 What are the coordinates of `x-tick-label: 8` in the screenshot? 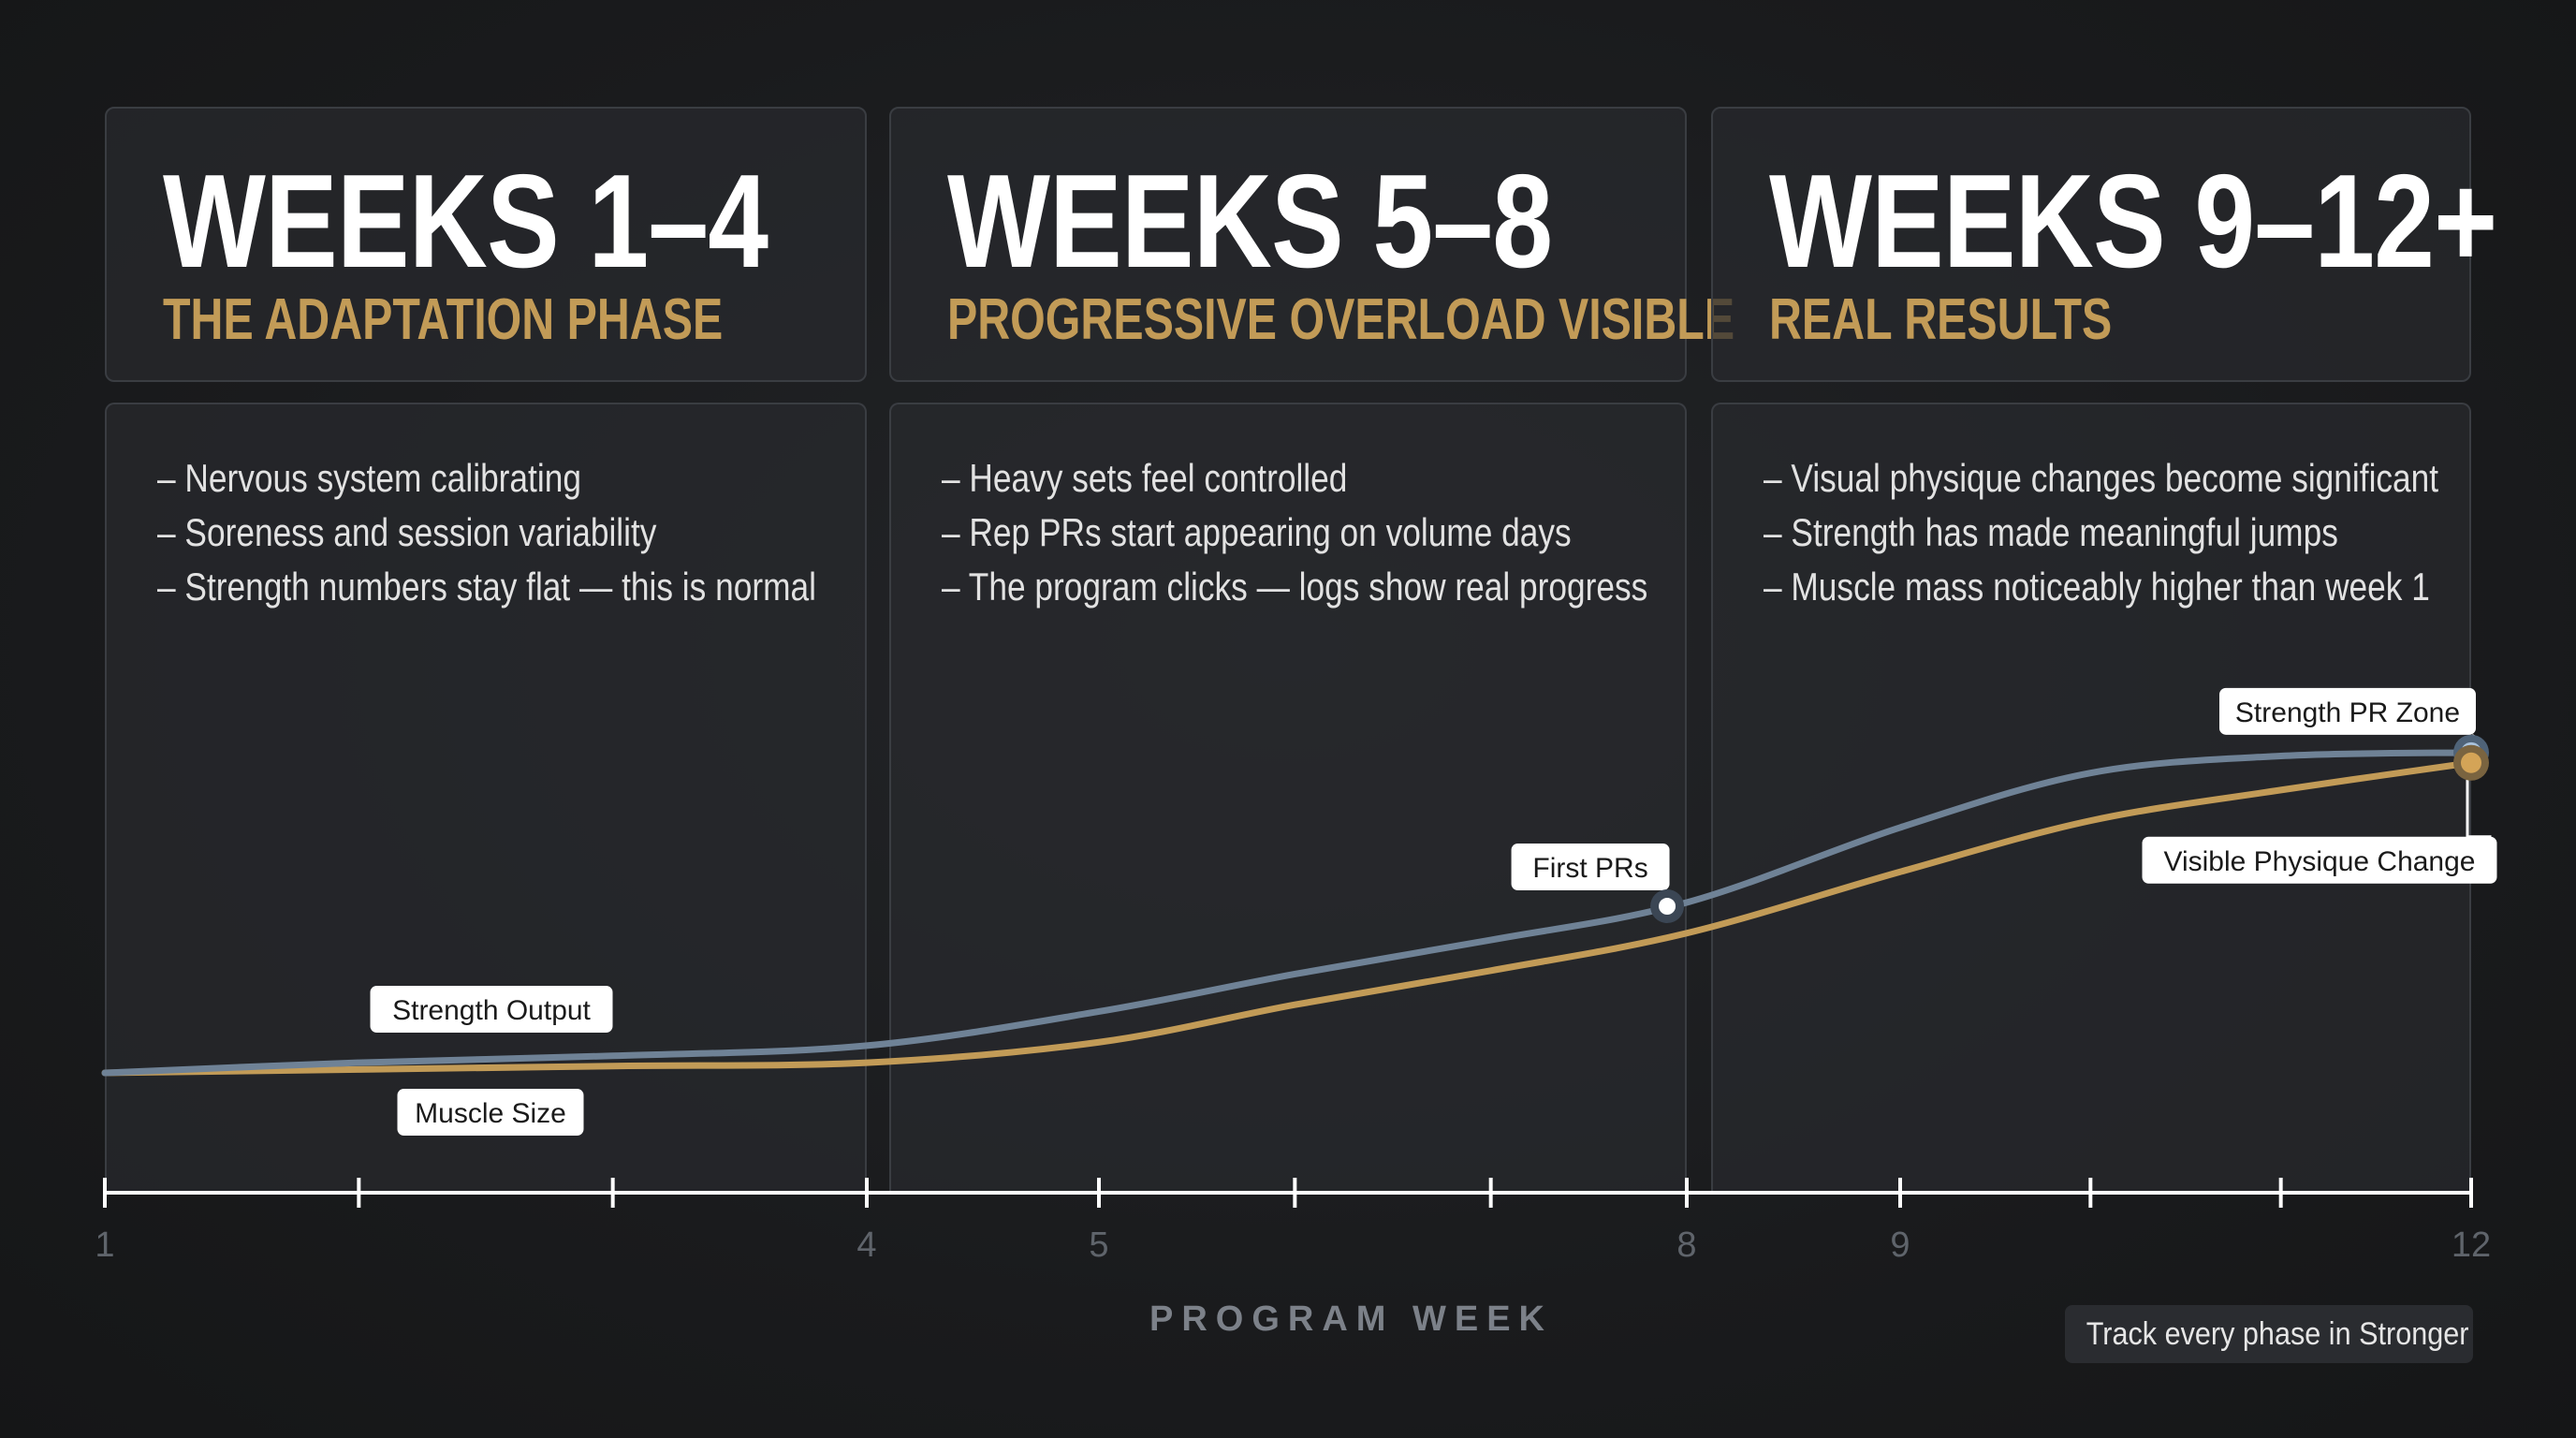 It's located at (1686, 1245).